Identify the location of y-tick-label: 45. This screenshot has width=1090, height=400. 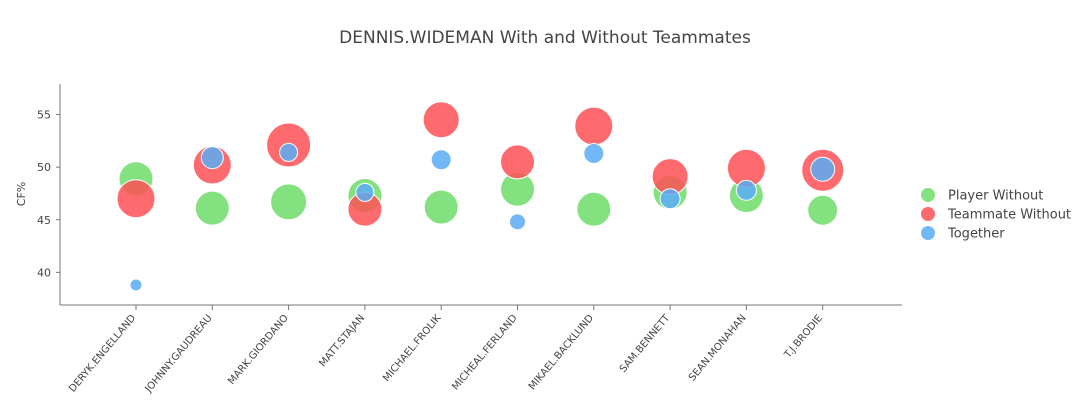
(44, 220).